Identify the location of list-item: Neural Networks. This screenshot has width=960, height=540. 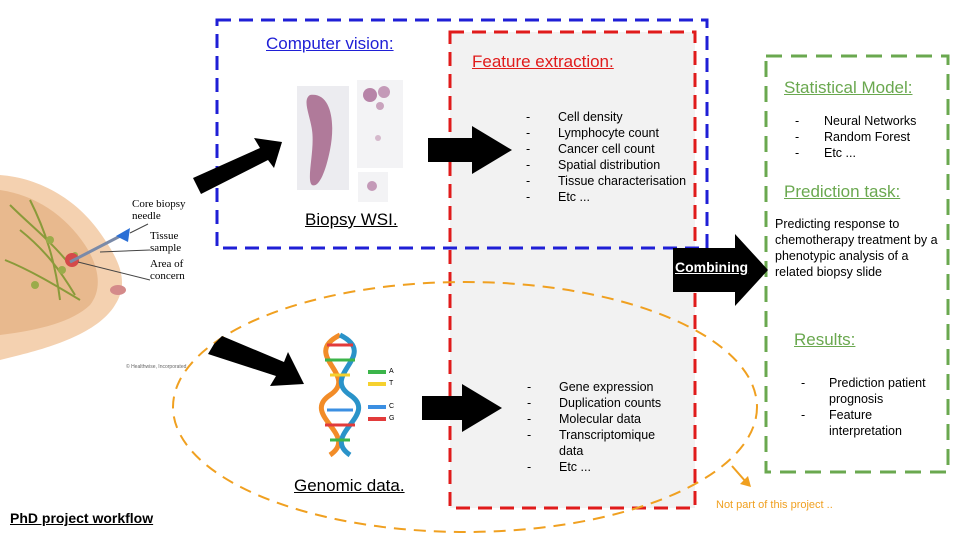
(870, 121).